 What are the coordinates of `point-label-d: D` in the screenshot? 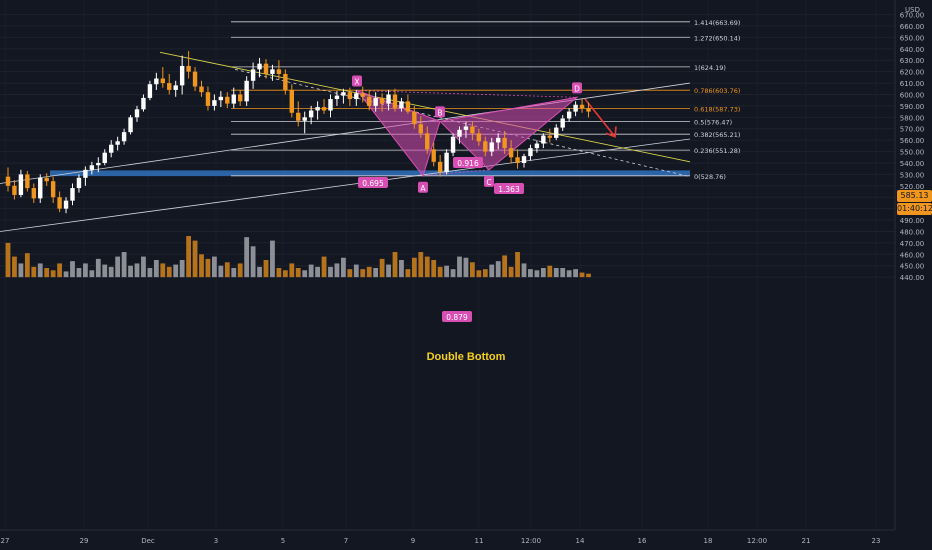 It's located at (577, 88).